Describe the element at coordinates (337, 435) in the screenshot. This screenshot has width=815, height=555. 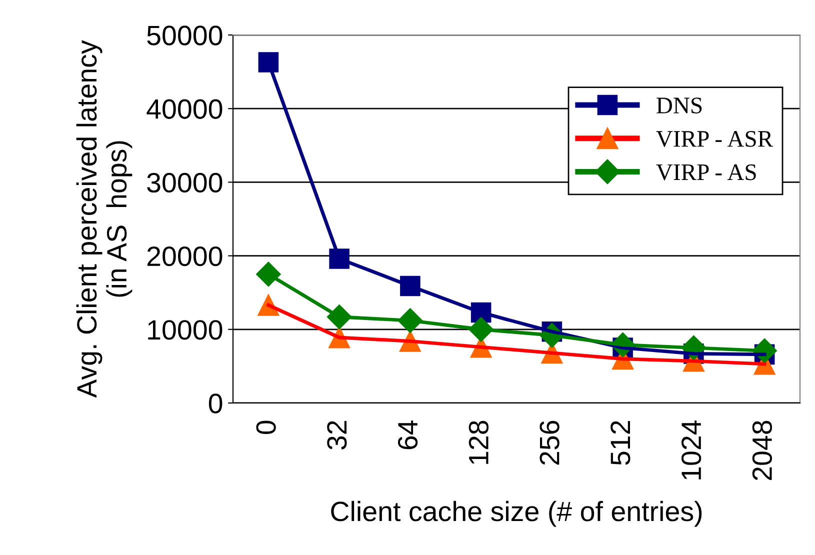
I see `x-tick-label: 32` at that location.